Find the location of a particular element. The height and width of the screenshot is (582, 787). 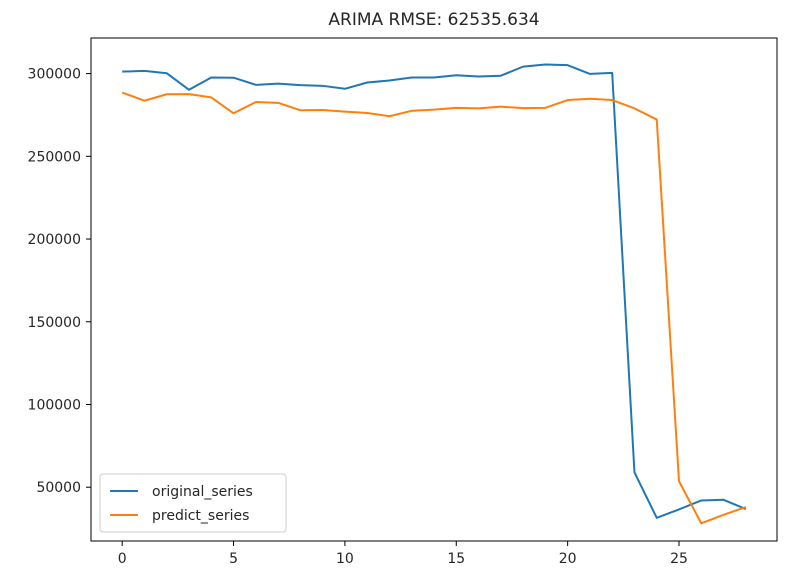

x-tick-label: 10 is located at coordinates (345, 559).